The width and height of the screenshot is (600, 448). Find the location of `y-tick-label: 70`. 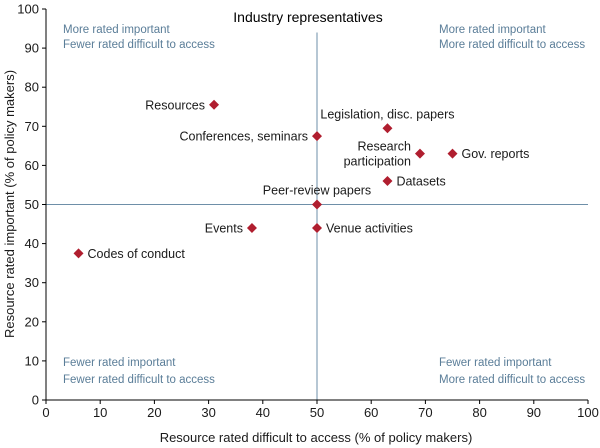

y-tick-label: 70 is located at coordinates (32, 126).